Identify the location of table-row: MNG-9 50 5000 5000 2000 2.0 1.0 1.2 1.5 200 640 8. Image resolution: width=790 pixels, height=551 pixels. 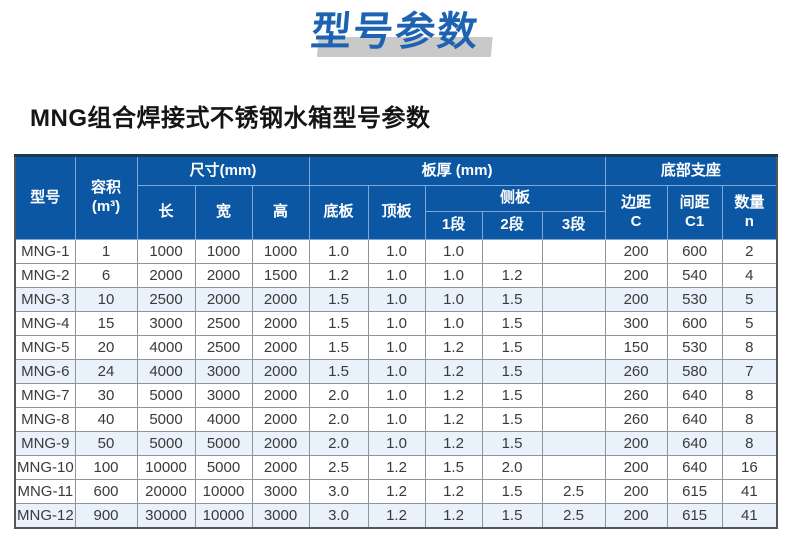
(396, 443).